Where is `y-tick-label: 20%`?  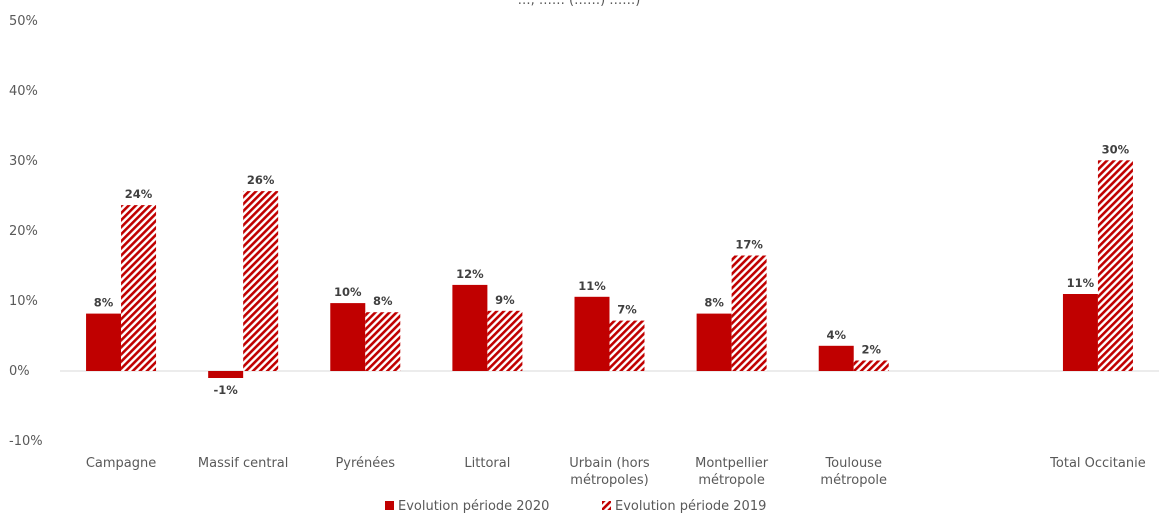 y-tick-label: 20% is located at coordinates (23, 231).